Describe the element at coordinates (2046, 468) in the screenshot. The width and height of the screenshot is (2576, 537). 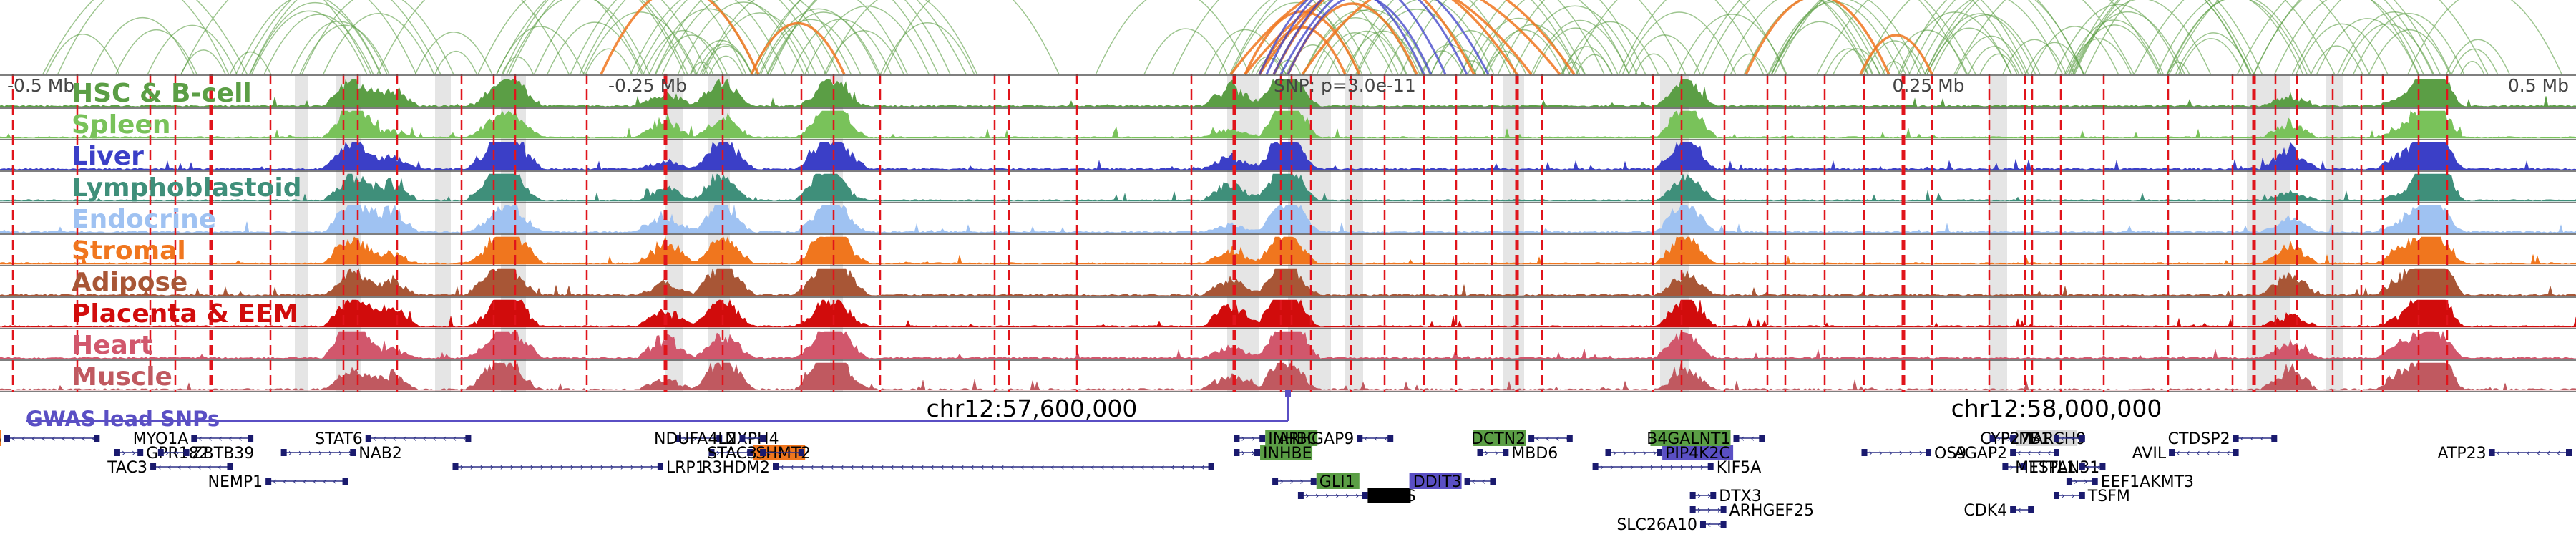
I see `gene-label: METTL1` at that location.